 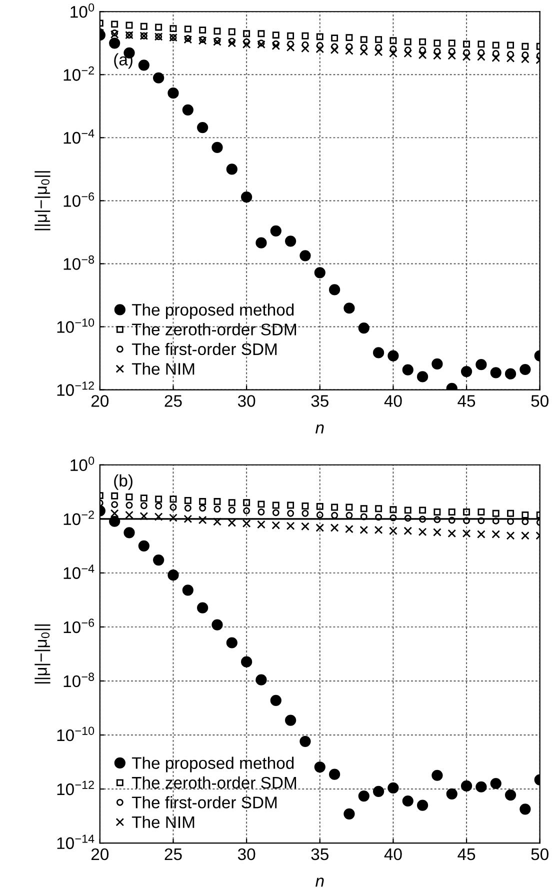 What do you see at coordinates (123, 482) in the screenshot?
I see `annotation: (b)` at bounding box center [123, 482].